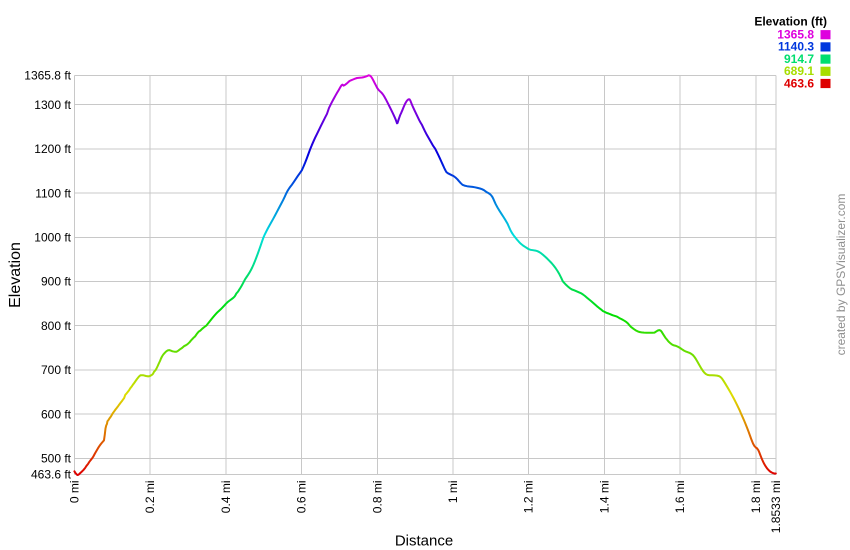 The width and height of the screenshot is (850, 550). I want to click on svg-text: 0.6 mi, so click(302, 497).